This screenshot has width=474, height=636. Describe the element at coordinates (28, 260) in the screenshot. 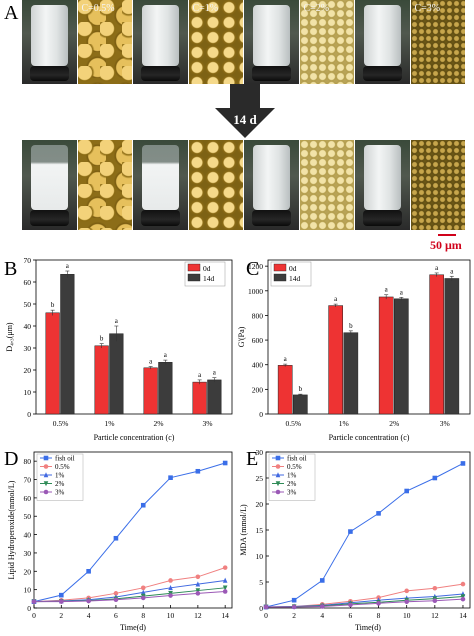

I see `y-tick-label: 70` at that location.